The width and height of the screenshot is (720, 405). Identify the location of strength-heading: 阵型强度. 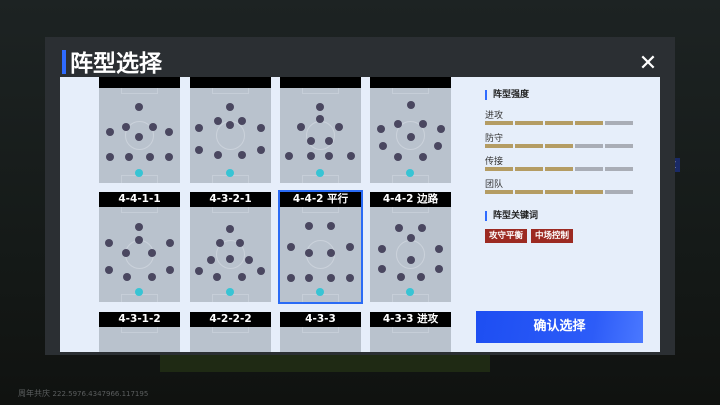
(507, 95).